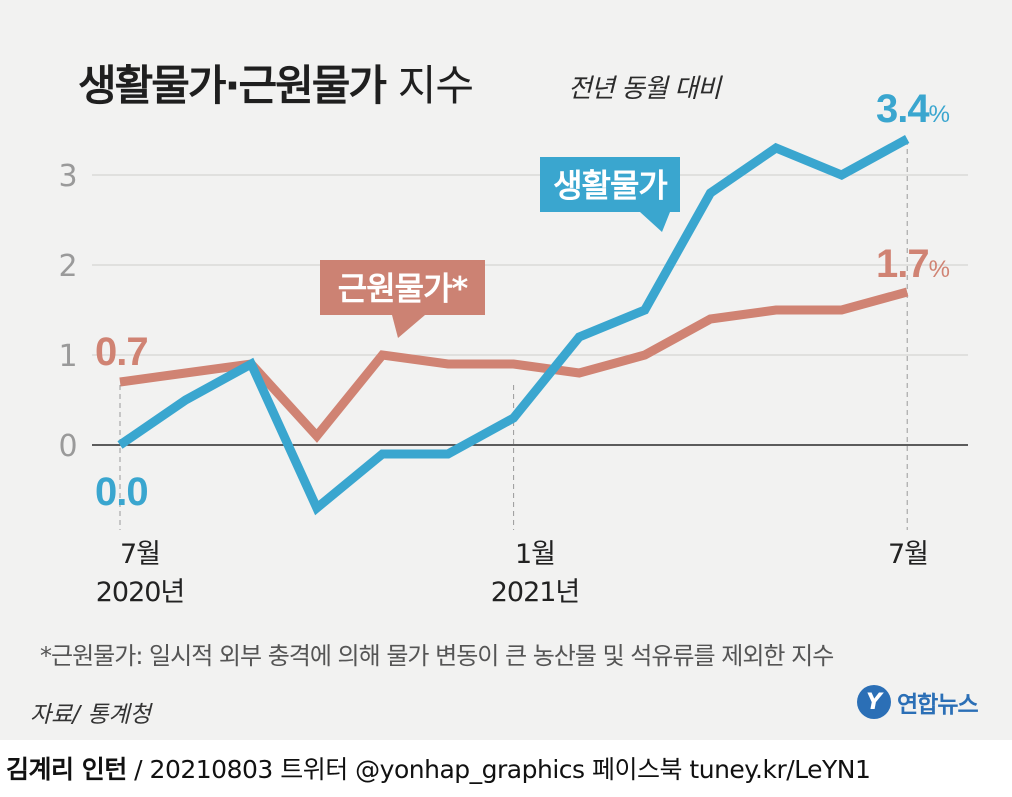 The image size is (1012, 797). I want to click on x-tick-label-2021-01: 1월 2021년, so click(535, 574).